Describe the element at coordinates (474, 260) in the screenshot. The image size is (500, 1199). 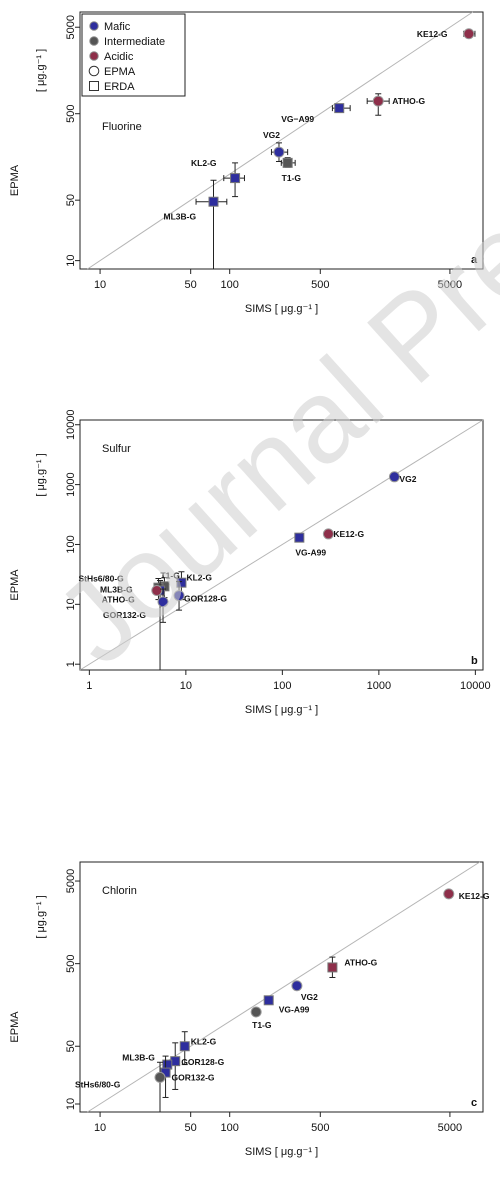
I see `panel-letter: a` at that location.